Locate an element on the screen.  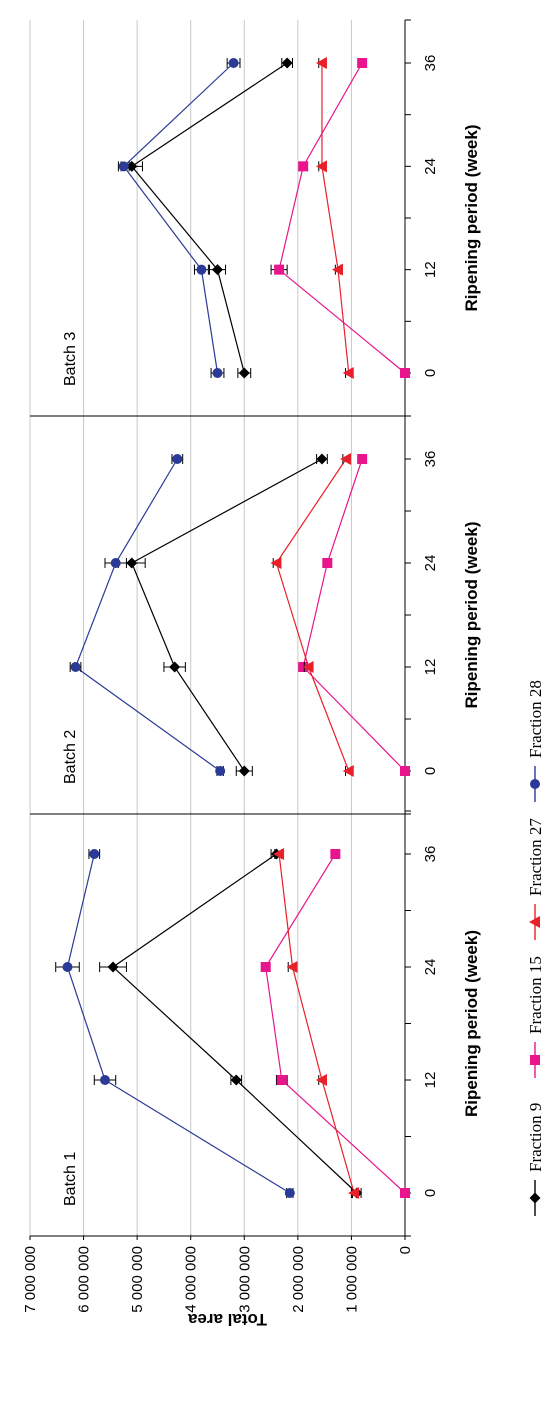
panel-title: Batch 1 is located at coordinates (70, 1179).